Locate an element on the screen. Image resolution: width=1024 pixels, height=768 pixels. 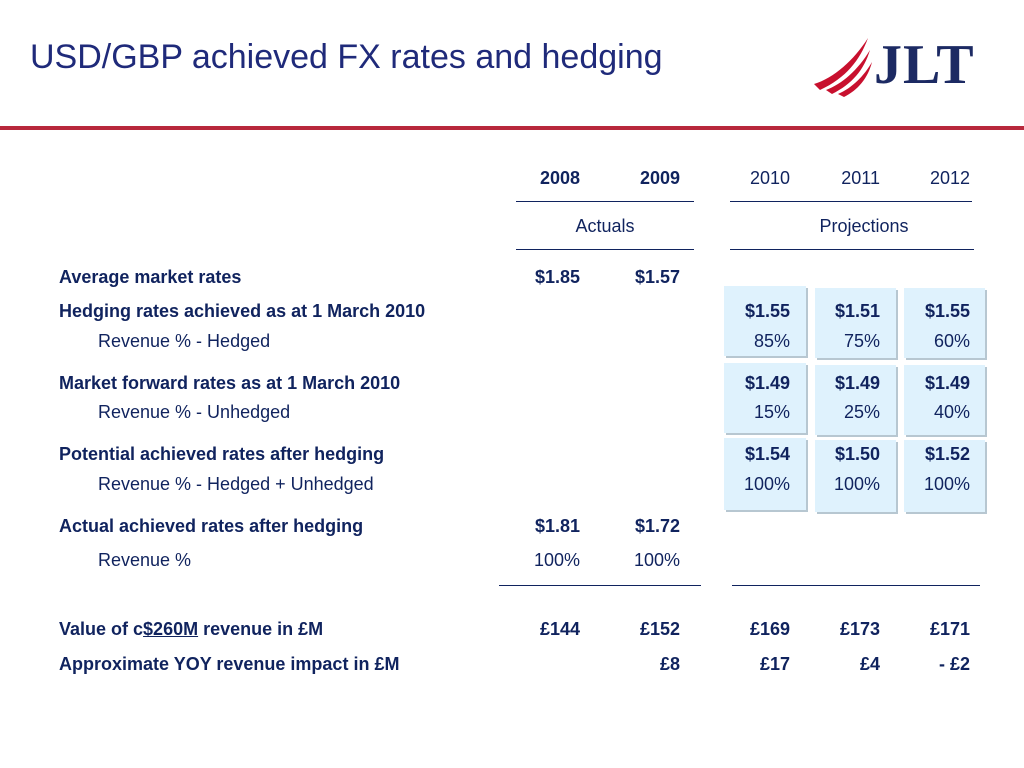
logo-wordmark: JLT is located at coordinates (924, 65).